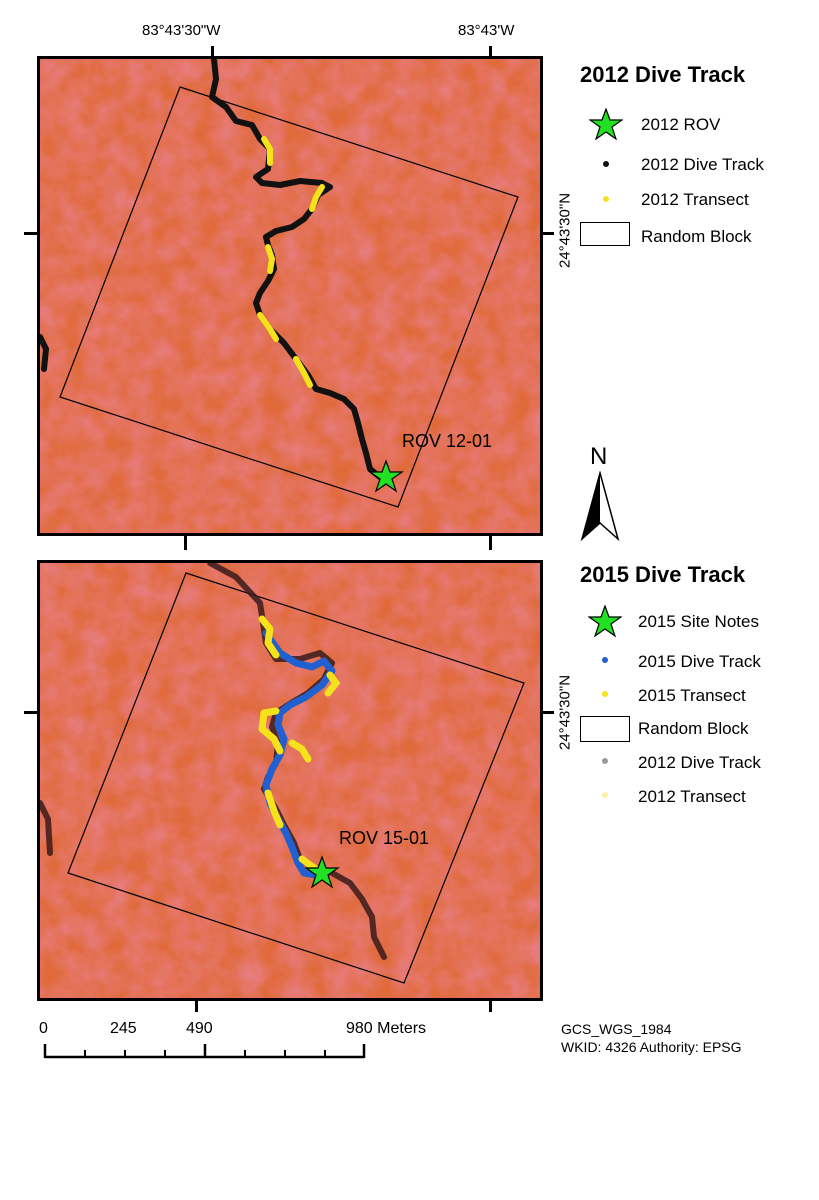  I want to click on rov-label-2015: ROV 15-01, so click(384, 838).